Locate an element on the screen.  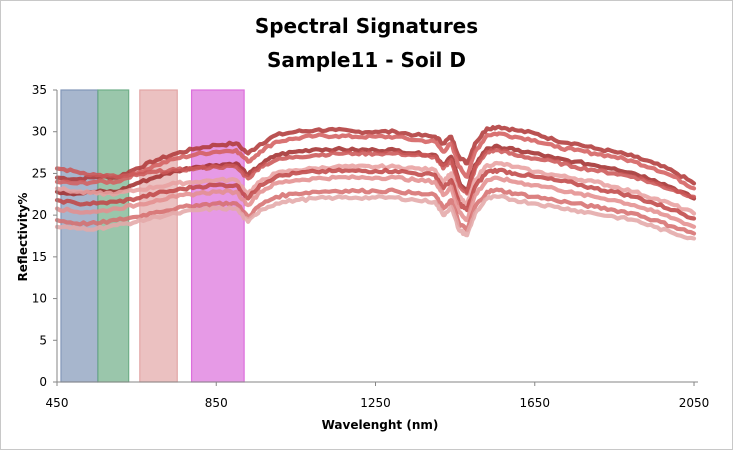
series-5-line is located at coordinates (375, 188).